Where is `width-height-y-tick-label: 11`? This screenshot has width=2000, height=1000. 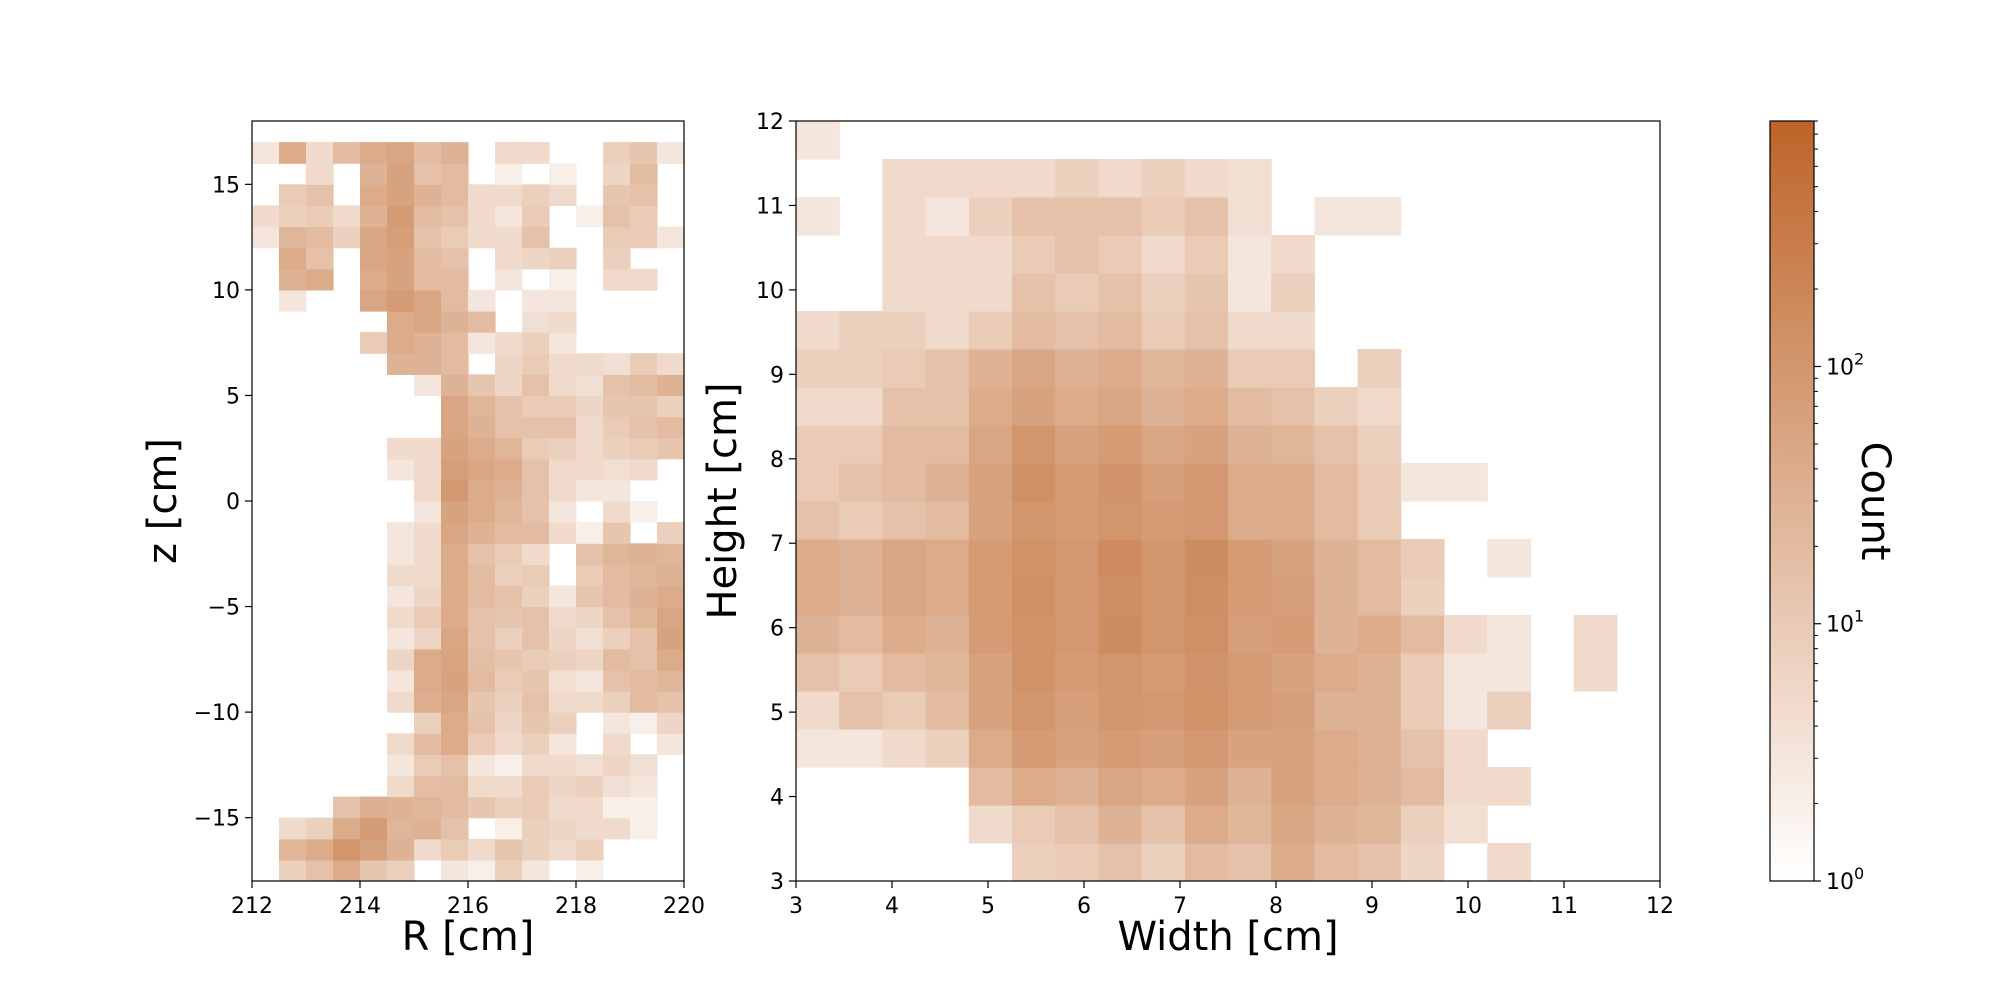
width-height-y-tick-label: 11 is located at coordinates (770, 206).